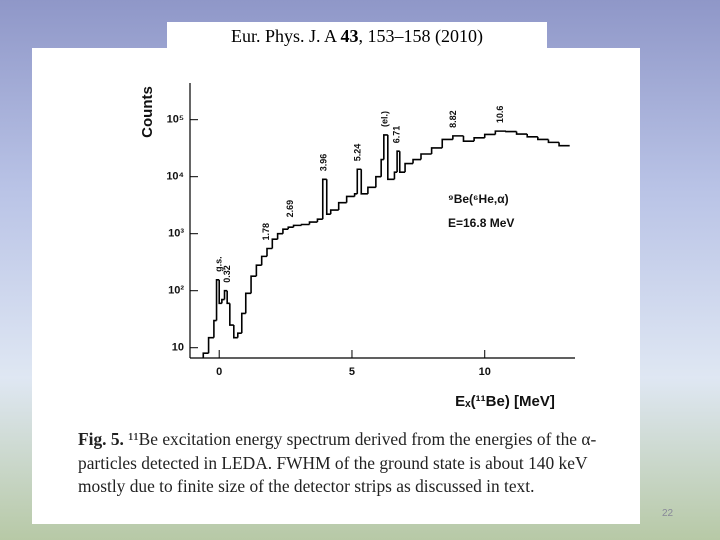 The width and height of the screenshot is (720, 540). Describe the element at coordinates (668, 513) in the screenshot. I see `slide-number: 22` at that location.